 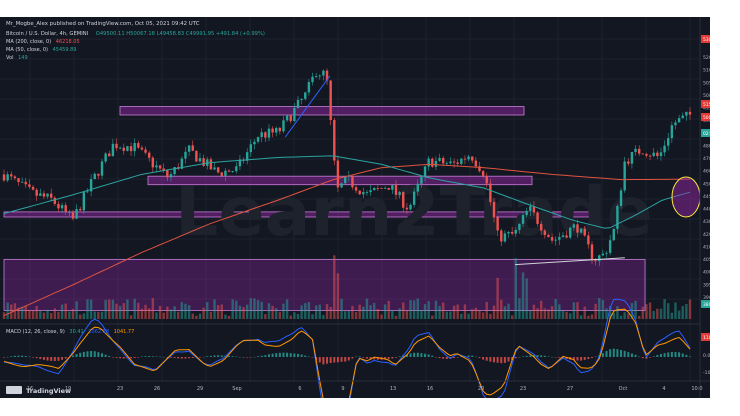 I want to click on trendline, so click(x=307, y=106).